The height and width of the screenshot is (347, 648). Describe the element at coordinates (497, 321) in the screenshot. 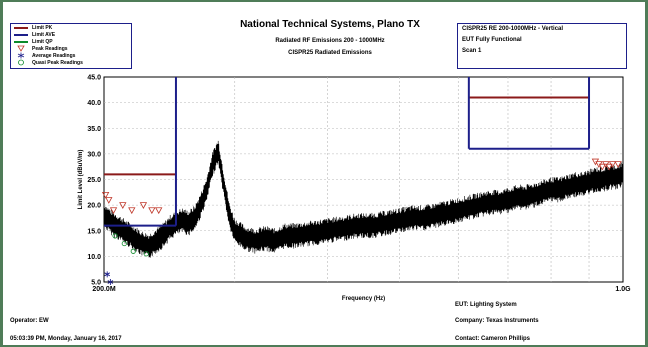

I see `company-label: Company: Texas Instruments` at that location.